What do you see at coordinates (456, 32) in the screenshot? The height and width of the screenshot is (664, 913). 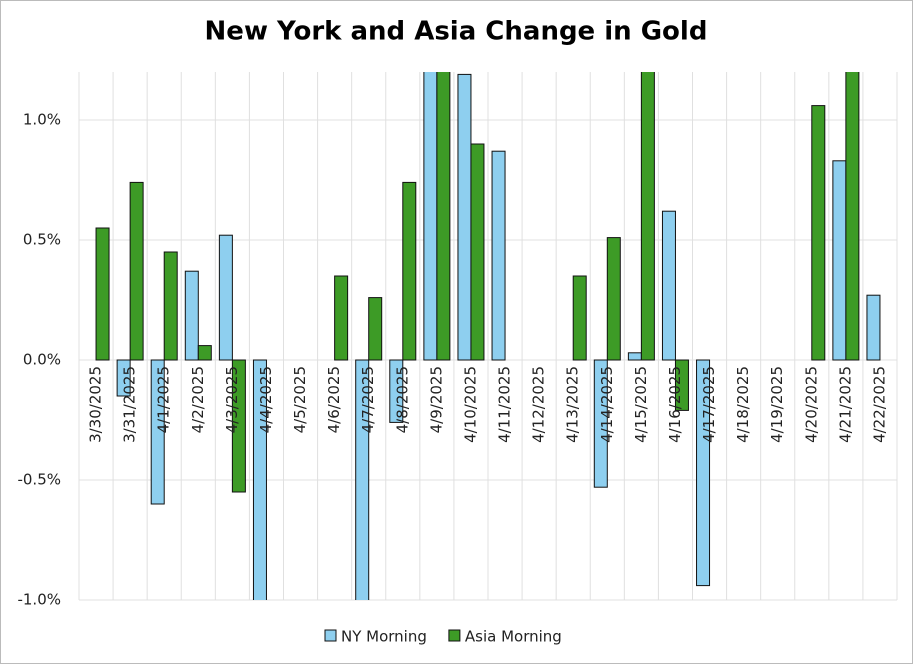 I see `chart-title: New York and Asia Change in Gold` at bounding box center [456, 32].